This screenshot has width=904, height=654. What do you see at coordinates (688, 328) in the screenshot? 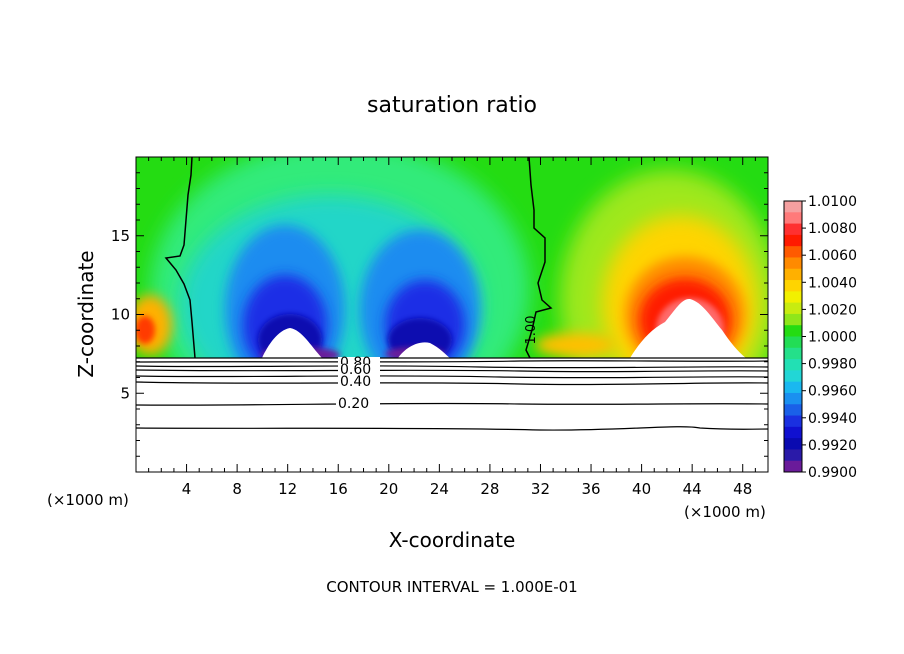
I see `clear-region-right` at bounding box center [688, 328].